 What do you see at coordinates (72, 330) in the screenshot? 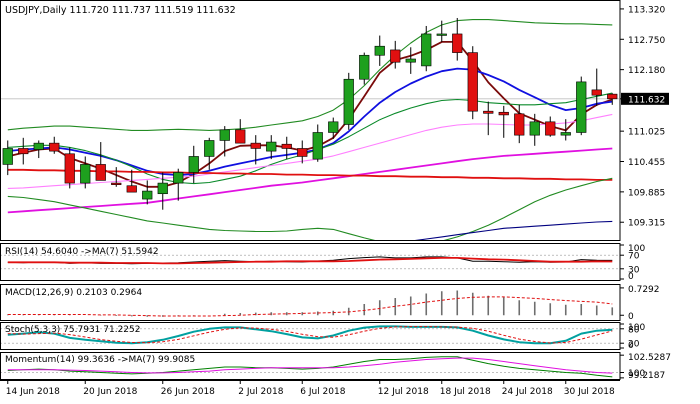
I see `stoch-label: Stoch(5,3,3) 75.7931 71.2252` at bounding box center [72, 330].